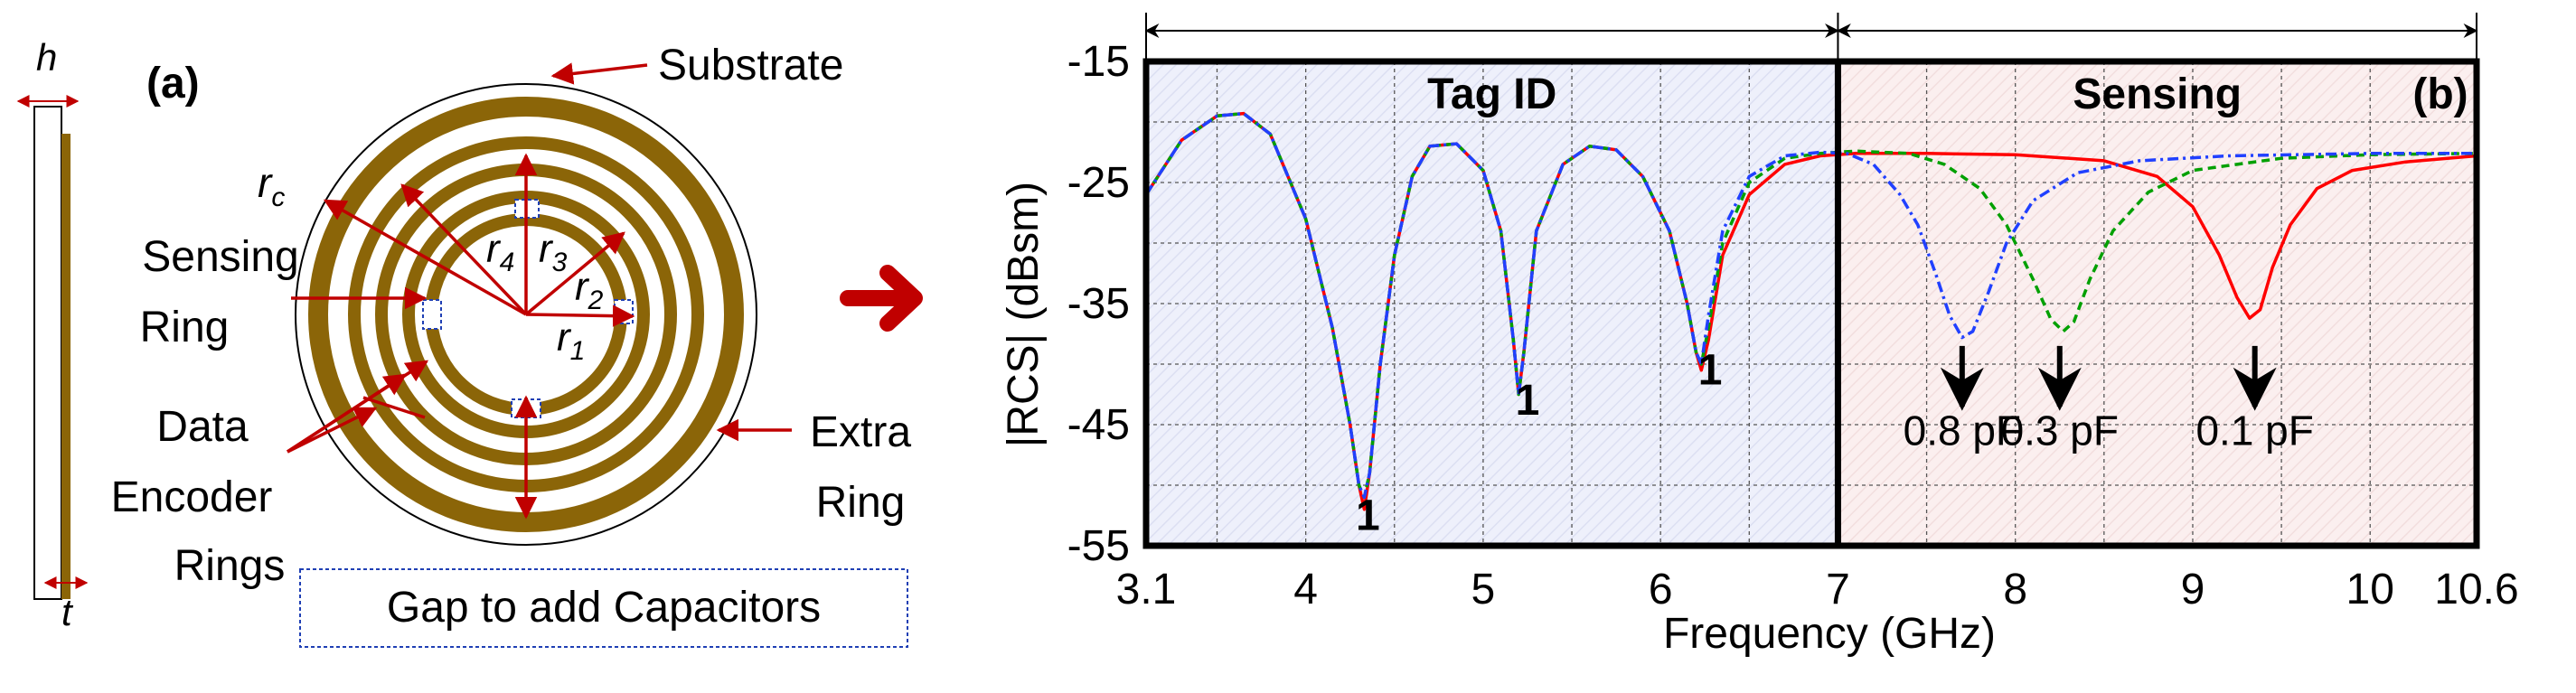 The height and width of the screenshot is (693, 2576). Describe the element at coordinates (2060, 431) in the screenshot. I see `cap-label: 0.3 pF` at that location.